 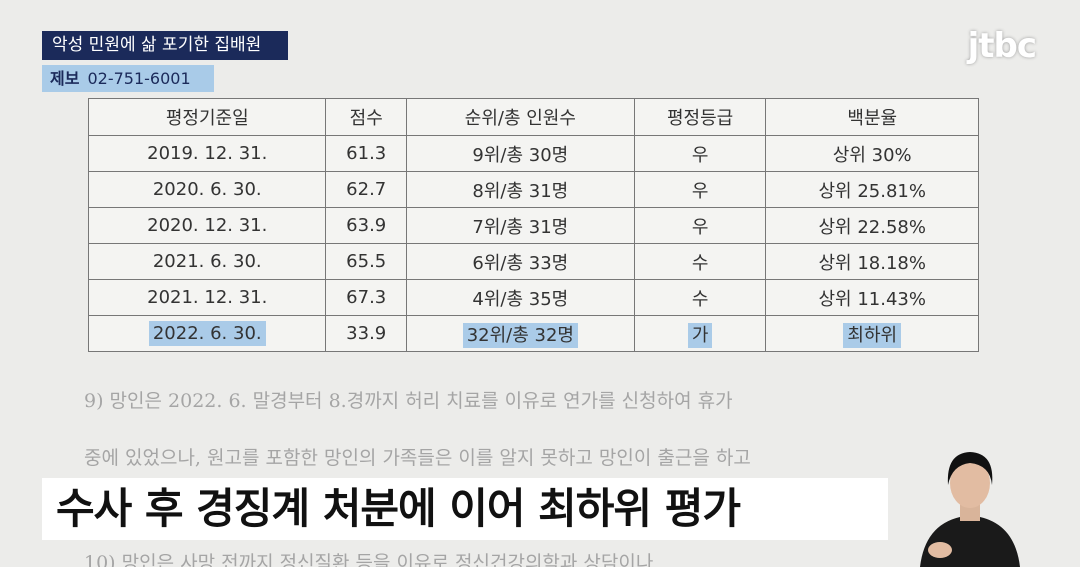 I want to click on tip-line: 제보 02-751-6001, so click(x=128, y=78).